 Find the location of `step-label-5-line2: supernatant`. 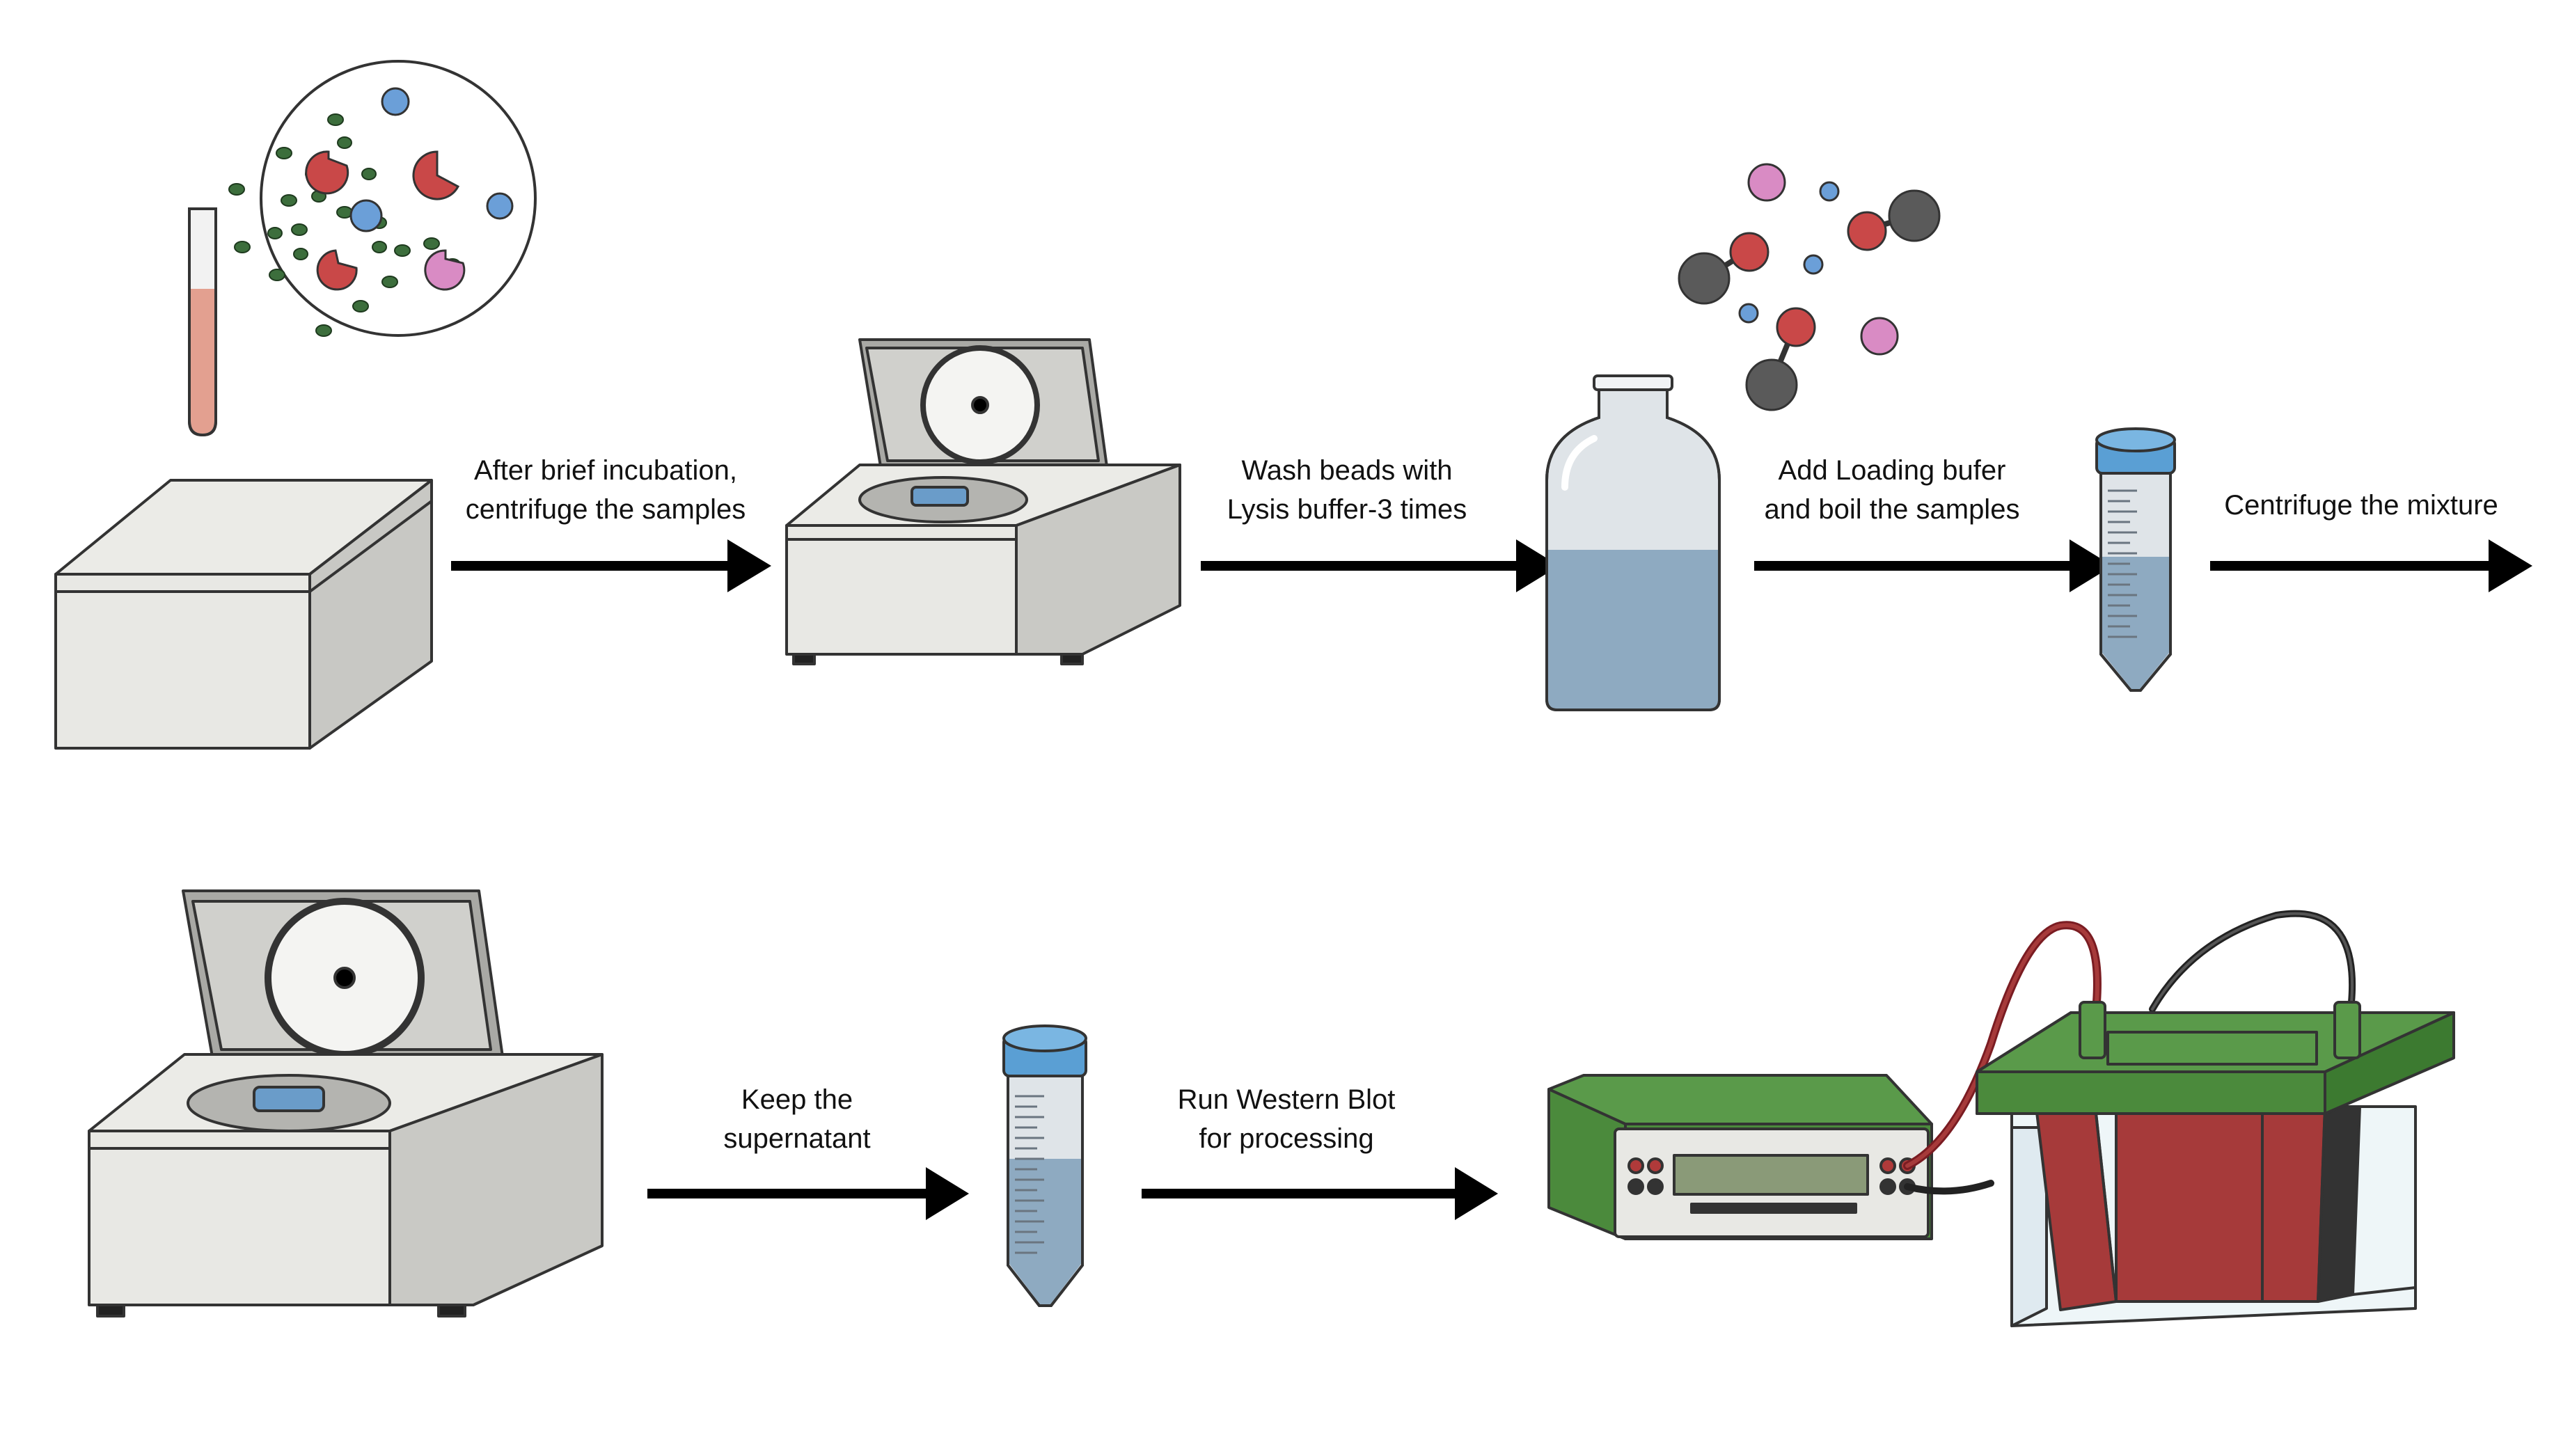

step-label-5-line2: supernatant is located at coordinates (797, 1138).